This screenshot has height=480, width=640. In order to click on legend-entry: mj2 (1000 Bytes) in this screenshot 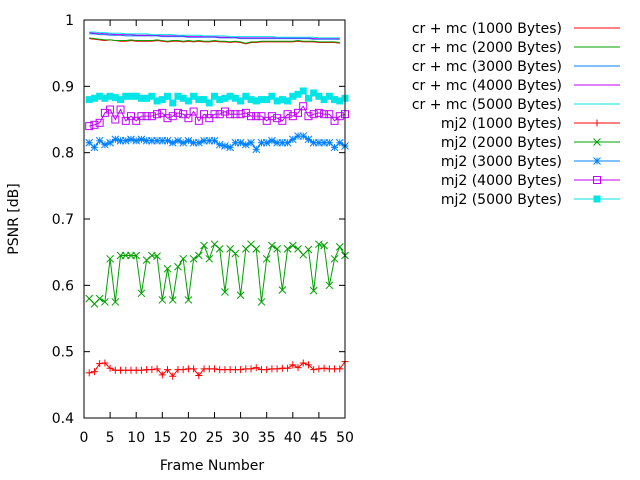, I will do `click(530, 124)`.